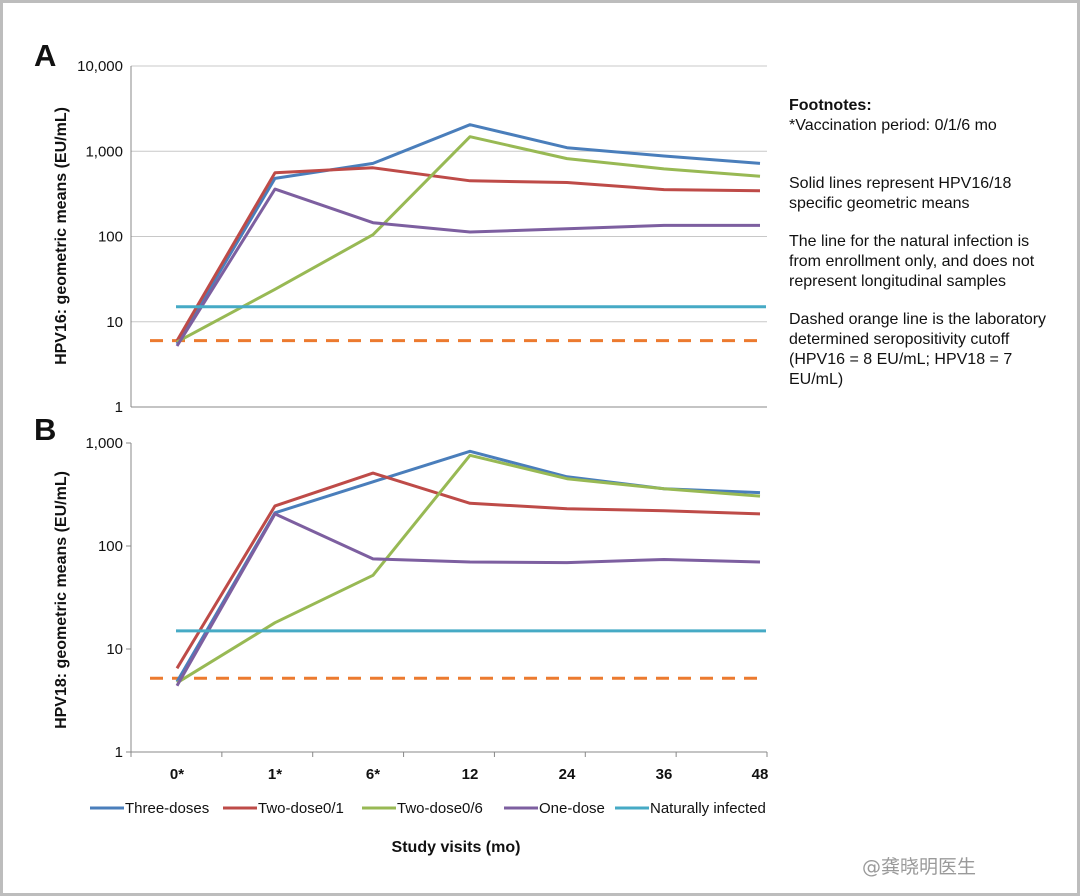 This screenshot has height=896, width=1080. Describe the element at coordinates (664, 774) in the screenshot. I see `x-tick-label: 36` at that location.